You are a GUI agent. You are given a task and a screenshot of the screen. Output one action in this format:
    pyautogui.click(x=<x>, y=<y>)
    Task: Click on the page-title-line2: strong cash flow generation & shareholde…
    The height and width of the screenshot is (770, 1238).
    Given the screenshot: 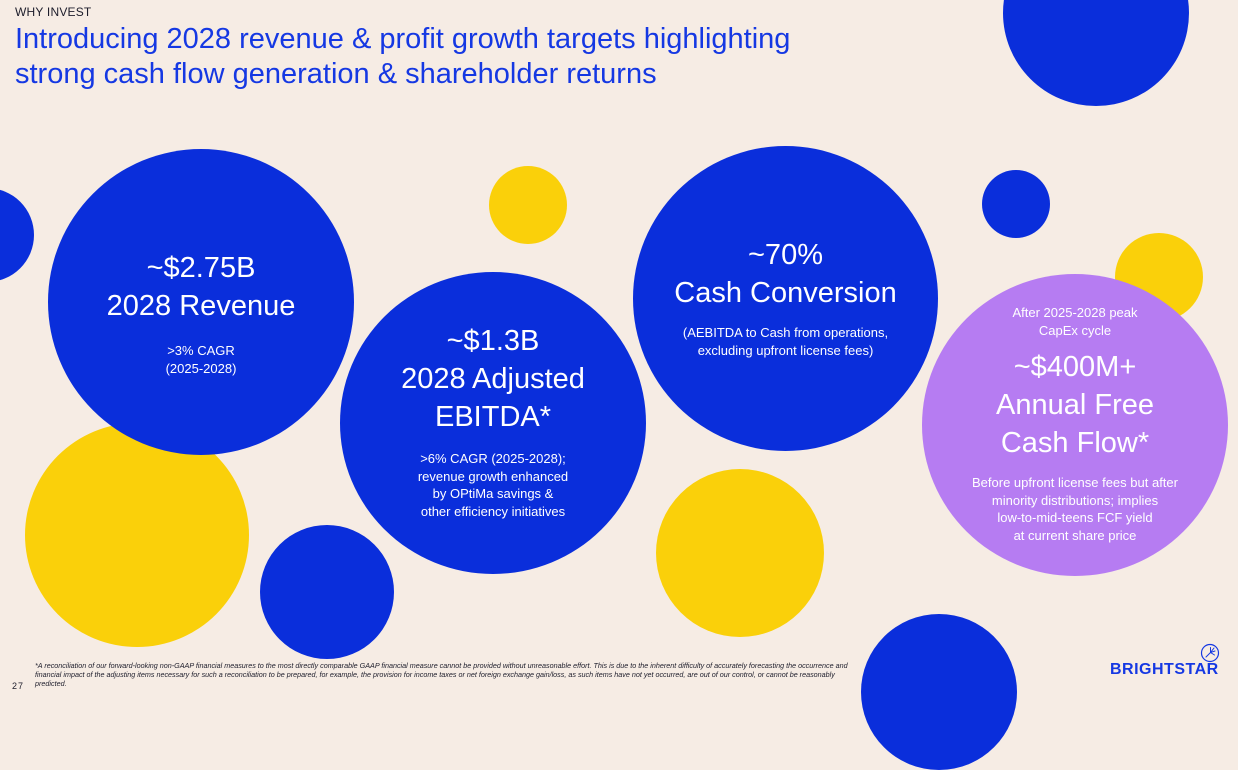 What is the action you would take?
    pyautogui.click(x=336, y=74)
    